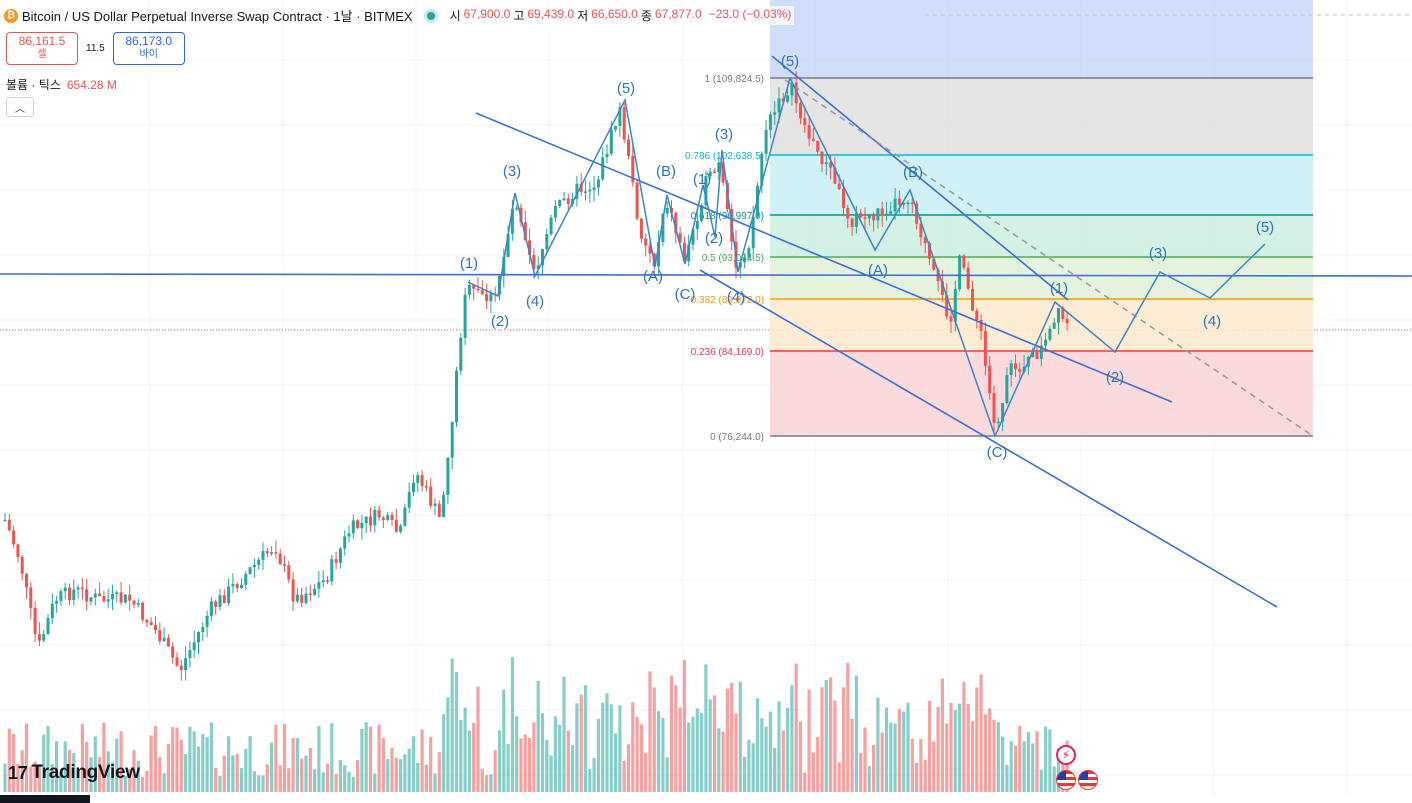  What do you see at coordinates (878, 270) in the screenshot?
I see `wave-label: (A)` at bounding box center [878, 270].